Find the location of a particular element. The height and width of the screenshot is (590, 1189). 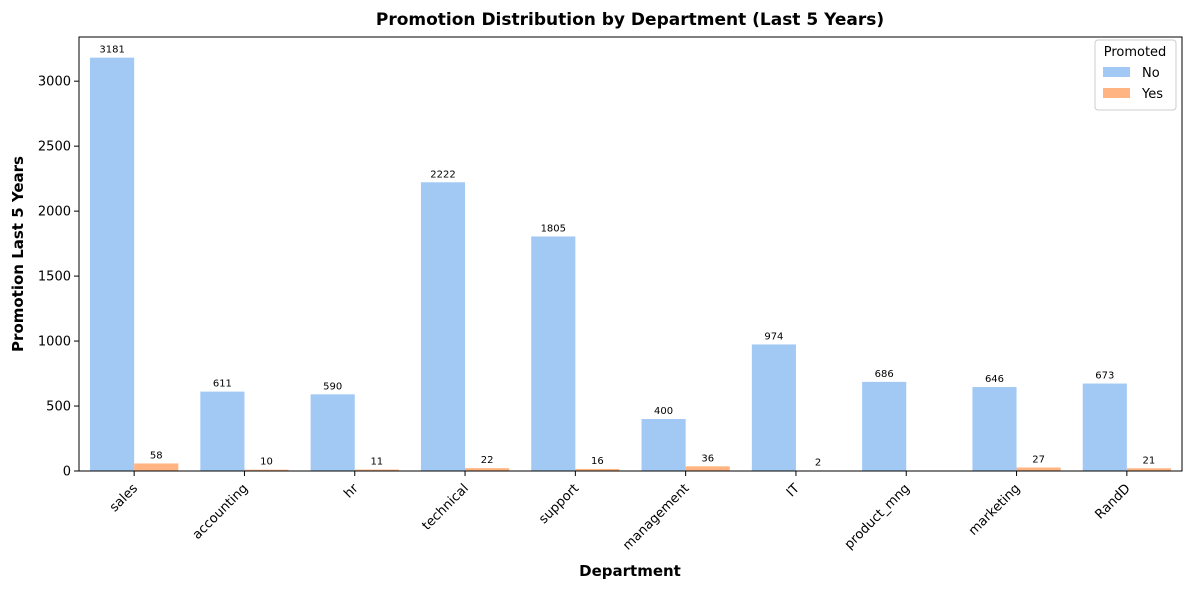

bar-value-label: 673 is located at coordinates (1104, 376).